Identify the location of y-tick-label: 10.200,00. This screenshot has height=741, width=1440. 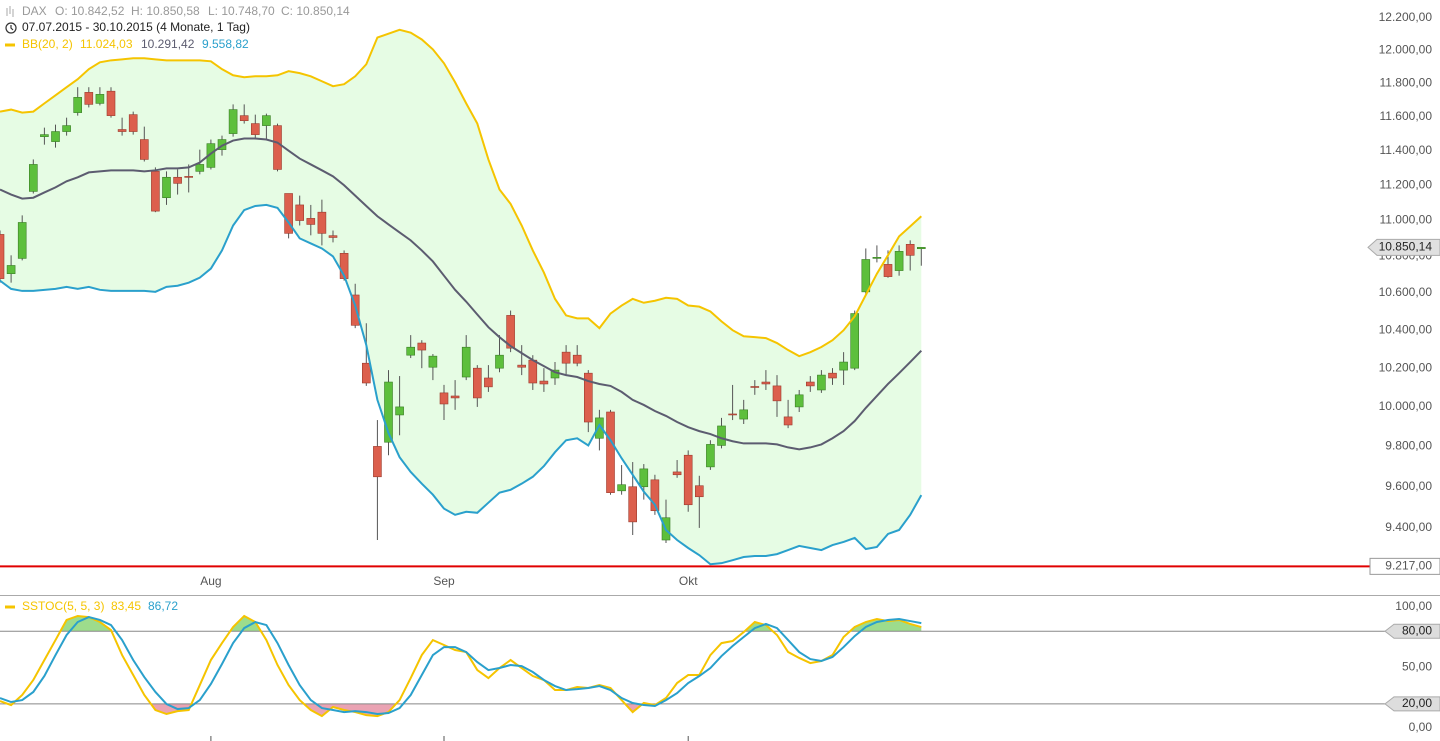
(1406, 367).